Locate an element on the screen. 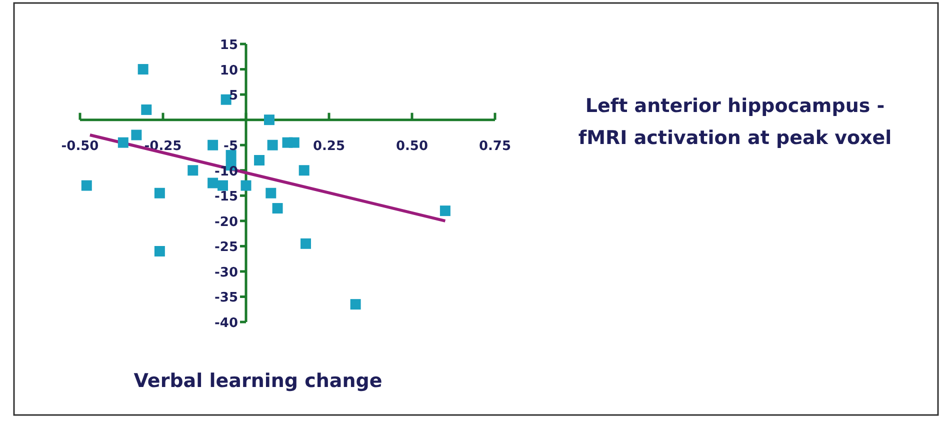  y-tick-label: -20 is located at coordinates (226, 222).